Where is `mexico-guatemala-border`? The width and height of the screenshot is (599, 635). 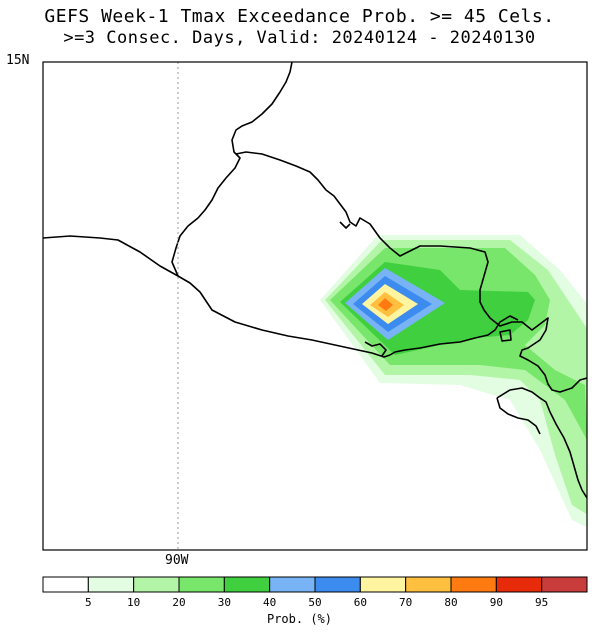 mexico-guatemala-border is located at coordinates (232, 169).